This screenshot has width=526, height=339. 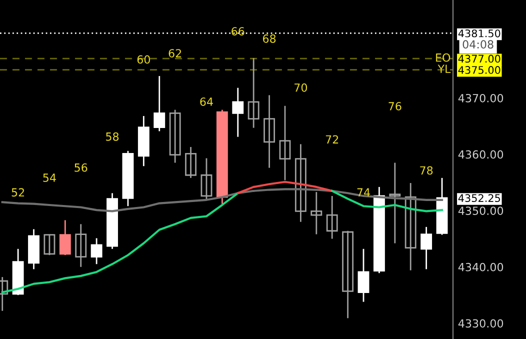 What do you see at coordinates (238, 31) in the screenshot?
I see `text: 66` at bounding box center [238, 31].